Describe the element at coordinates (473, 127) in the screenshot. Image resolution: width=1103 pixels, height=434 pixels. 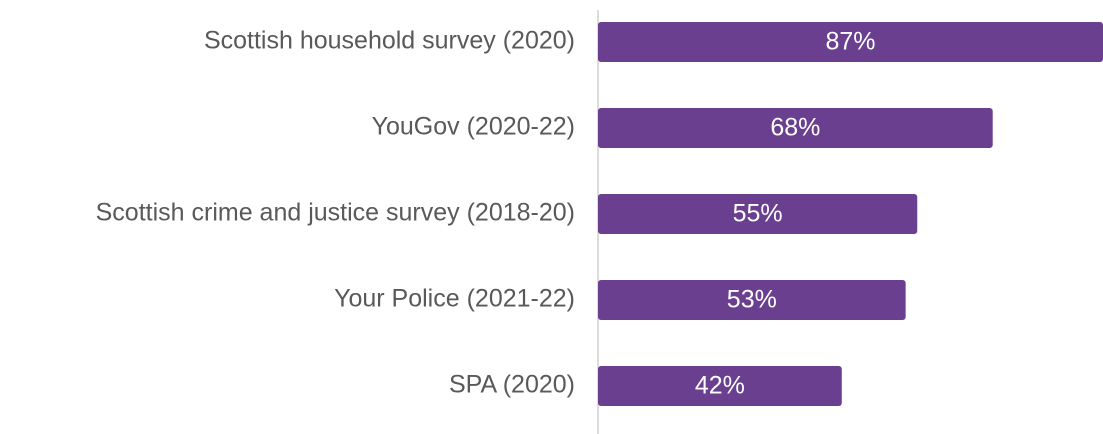
I see `category-label: YouGov (2020-22)` at that location.